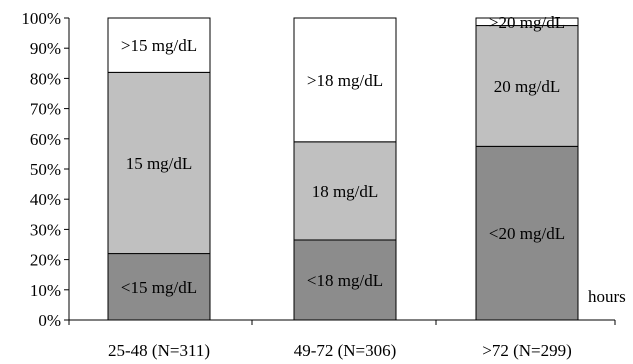 The image size is (633, 364). I want to click on bar-segment-label: >18 mg/dL, so click(345, 80).